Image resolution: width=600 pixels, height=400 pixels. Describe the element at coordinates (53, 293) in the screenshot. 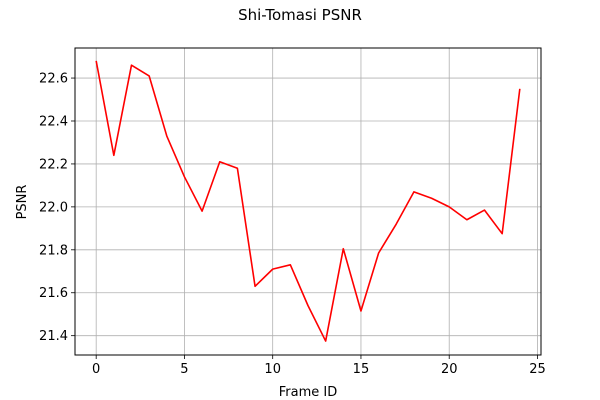

I see `y-tick-label: 21.6` at that location.